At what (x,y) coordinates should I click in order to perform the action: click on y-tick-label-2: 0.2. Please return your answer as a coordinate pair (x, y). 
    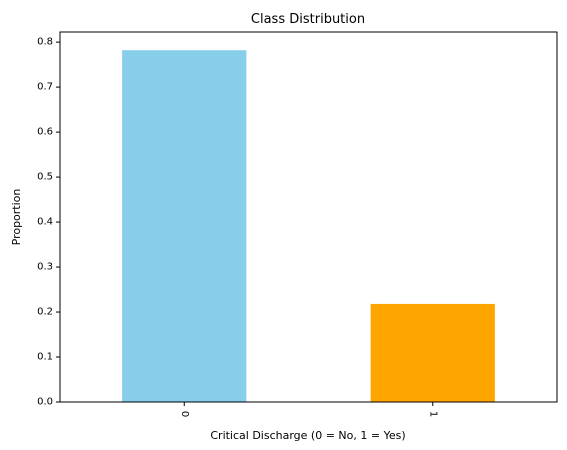
    Looking at the image, I should click on (45, 312).